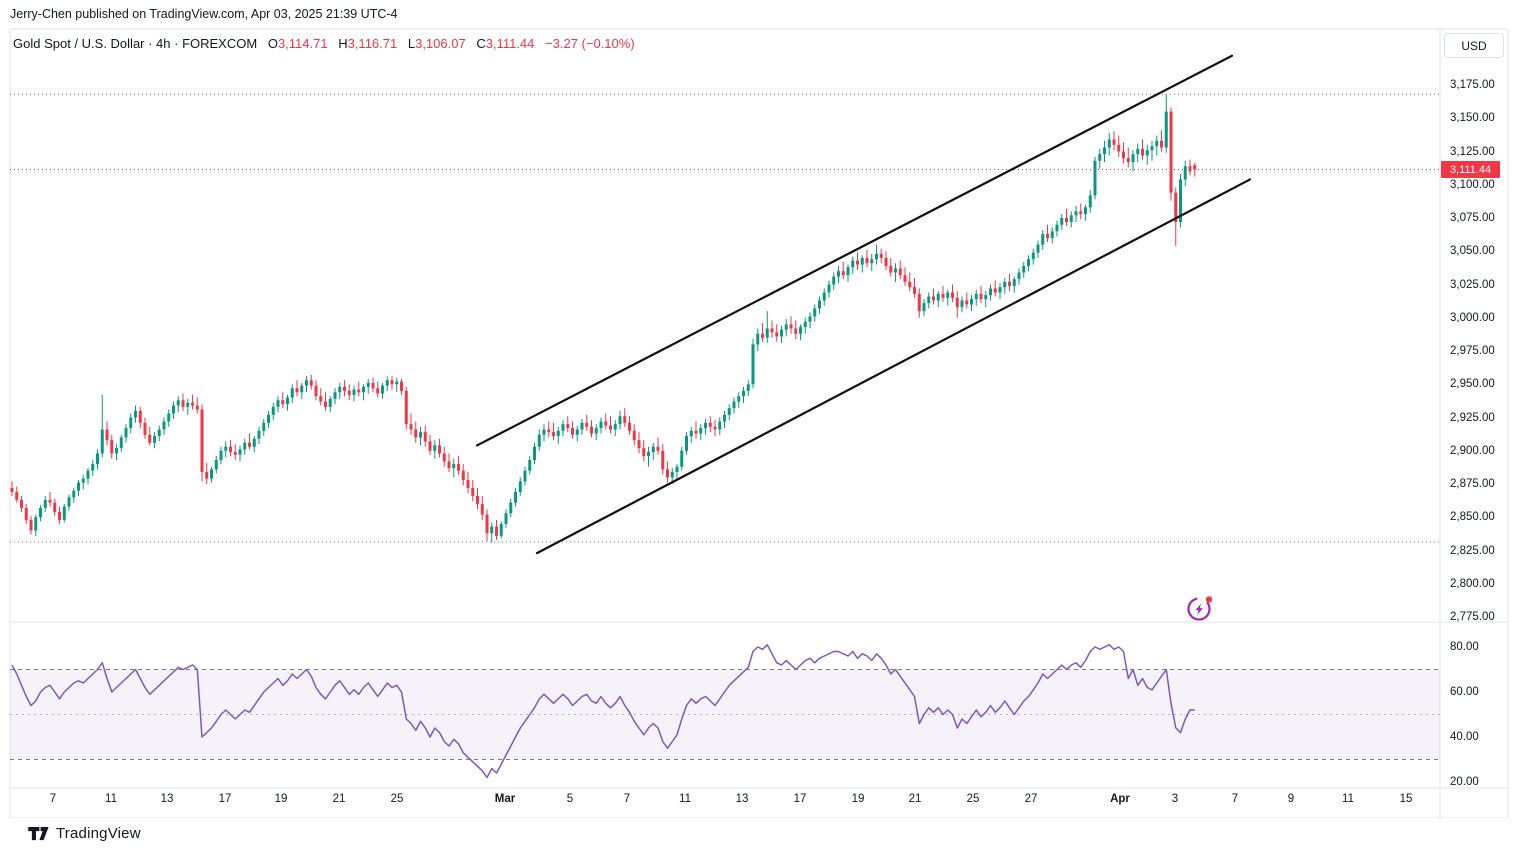 Image resolution: width=1518 pixels, height=849 pixels. Describe the element at coordinates (1472, 251) in the screenshot. I see `price-tick-label: 3,050.00` at that location.